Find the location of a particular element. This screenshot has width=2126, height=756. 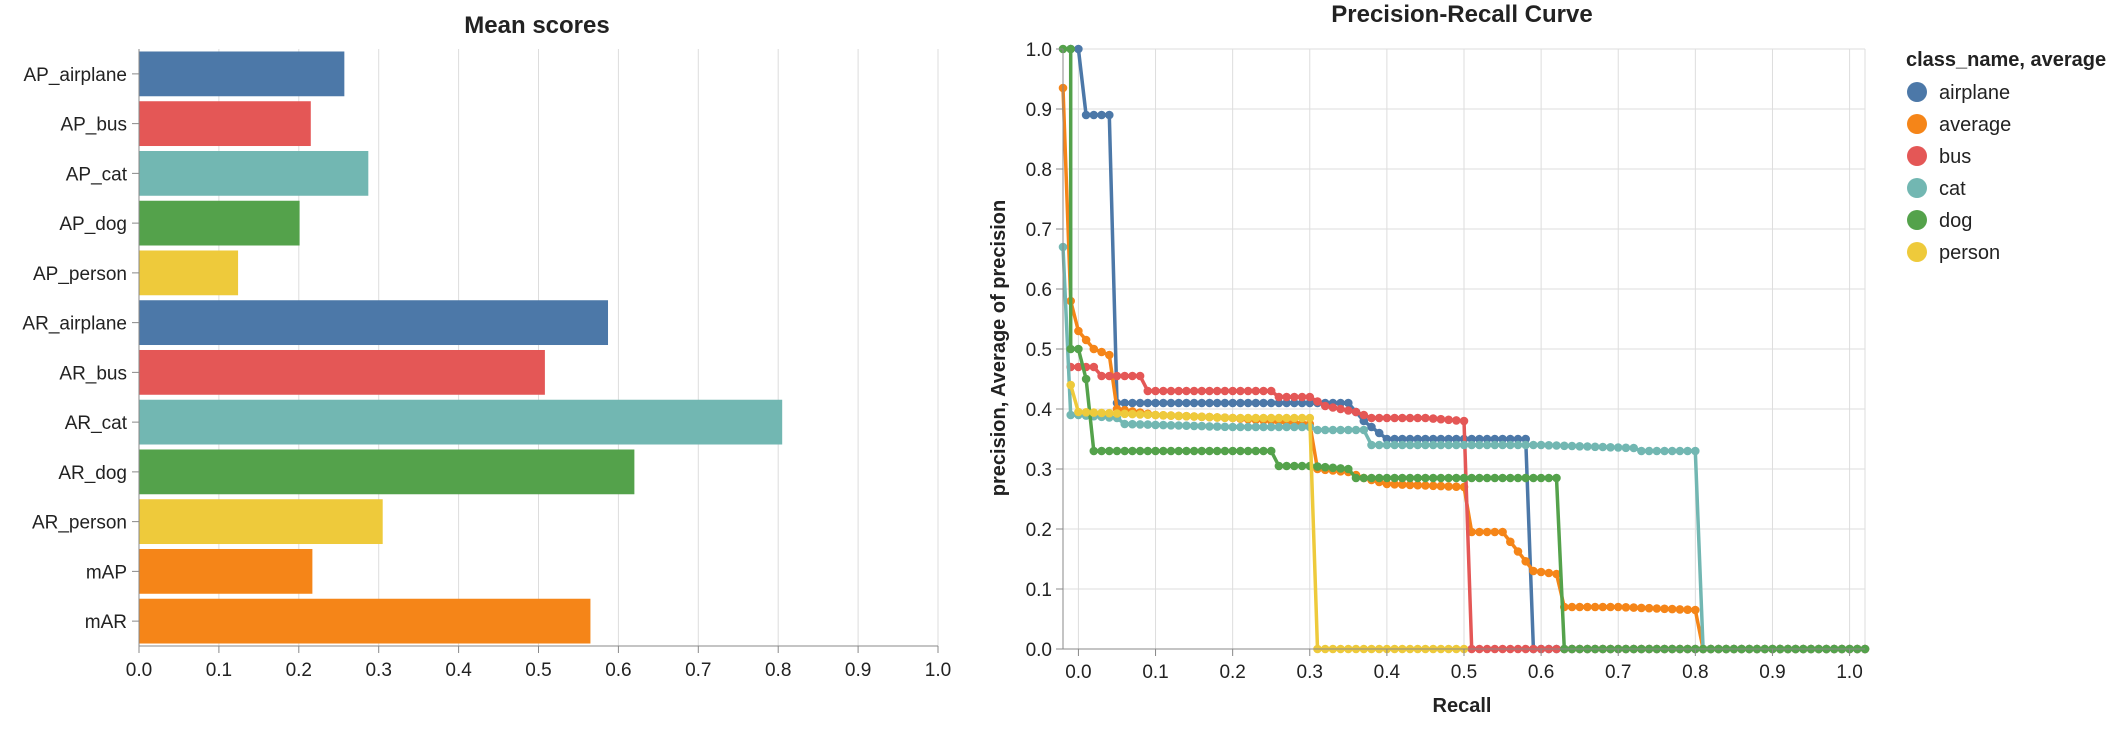

bar-ar-person is located at coordinates (261, 522).